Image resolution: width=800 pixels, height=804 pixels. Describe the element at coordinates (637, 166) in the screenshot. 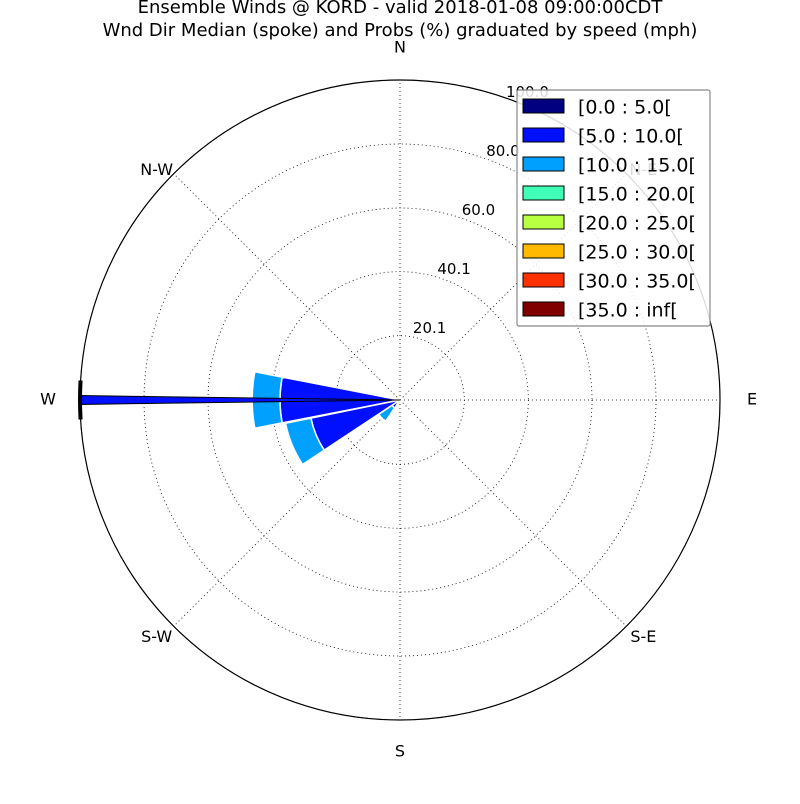

I see `legend-label: [10.0 : 15.0[` at that location.